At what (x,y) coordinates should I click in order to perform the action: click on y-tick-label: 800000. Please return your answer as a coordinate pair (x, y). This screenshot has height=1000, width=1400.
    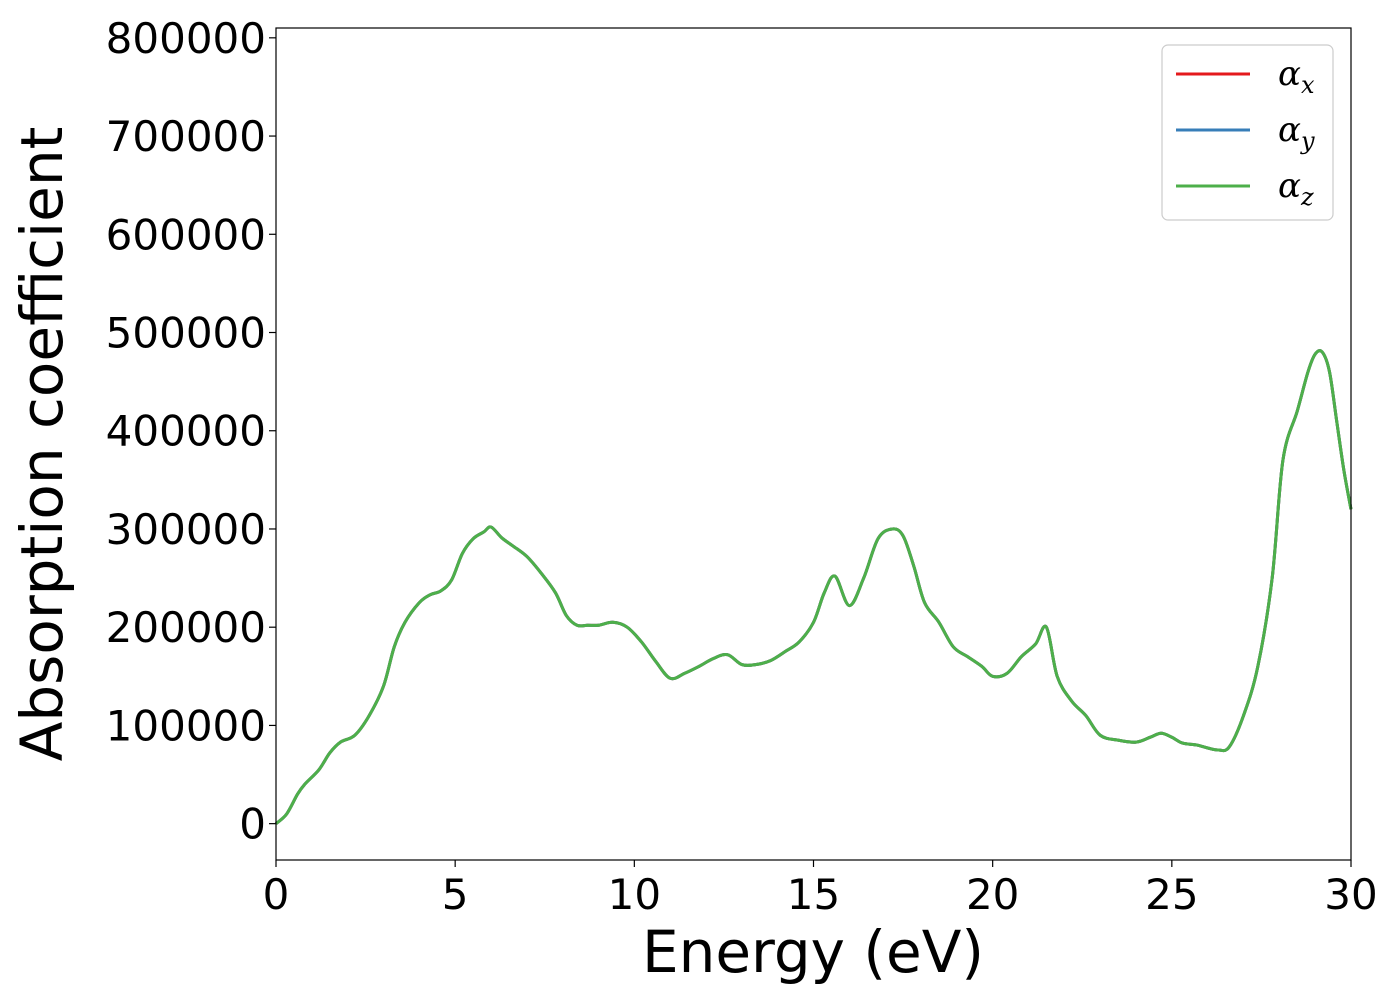
    Looking at the image, I should click on (186, 38).